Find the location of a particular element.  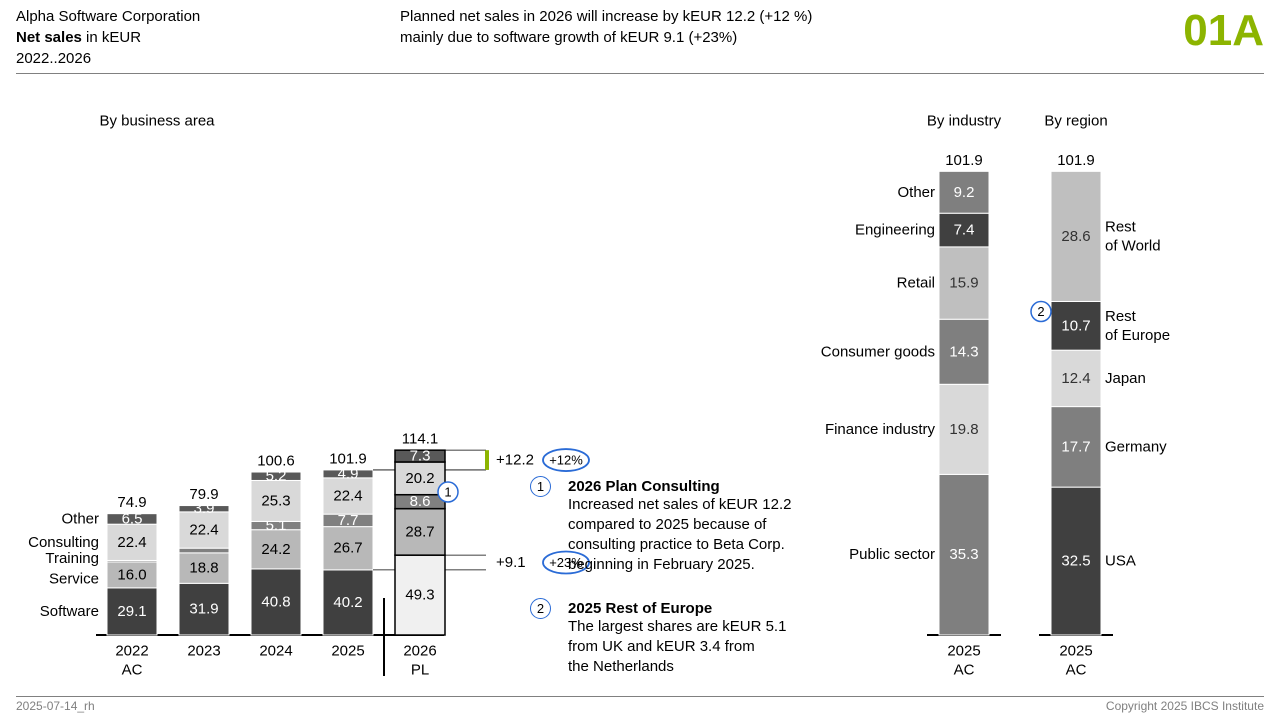

chart-subtitle-business-area: By business area is located at coordinates (157, 121).